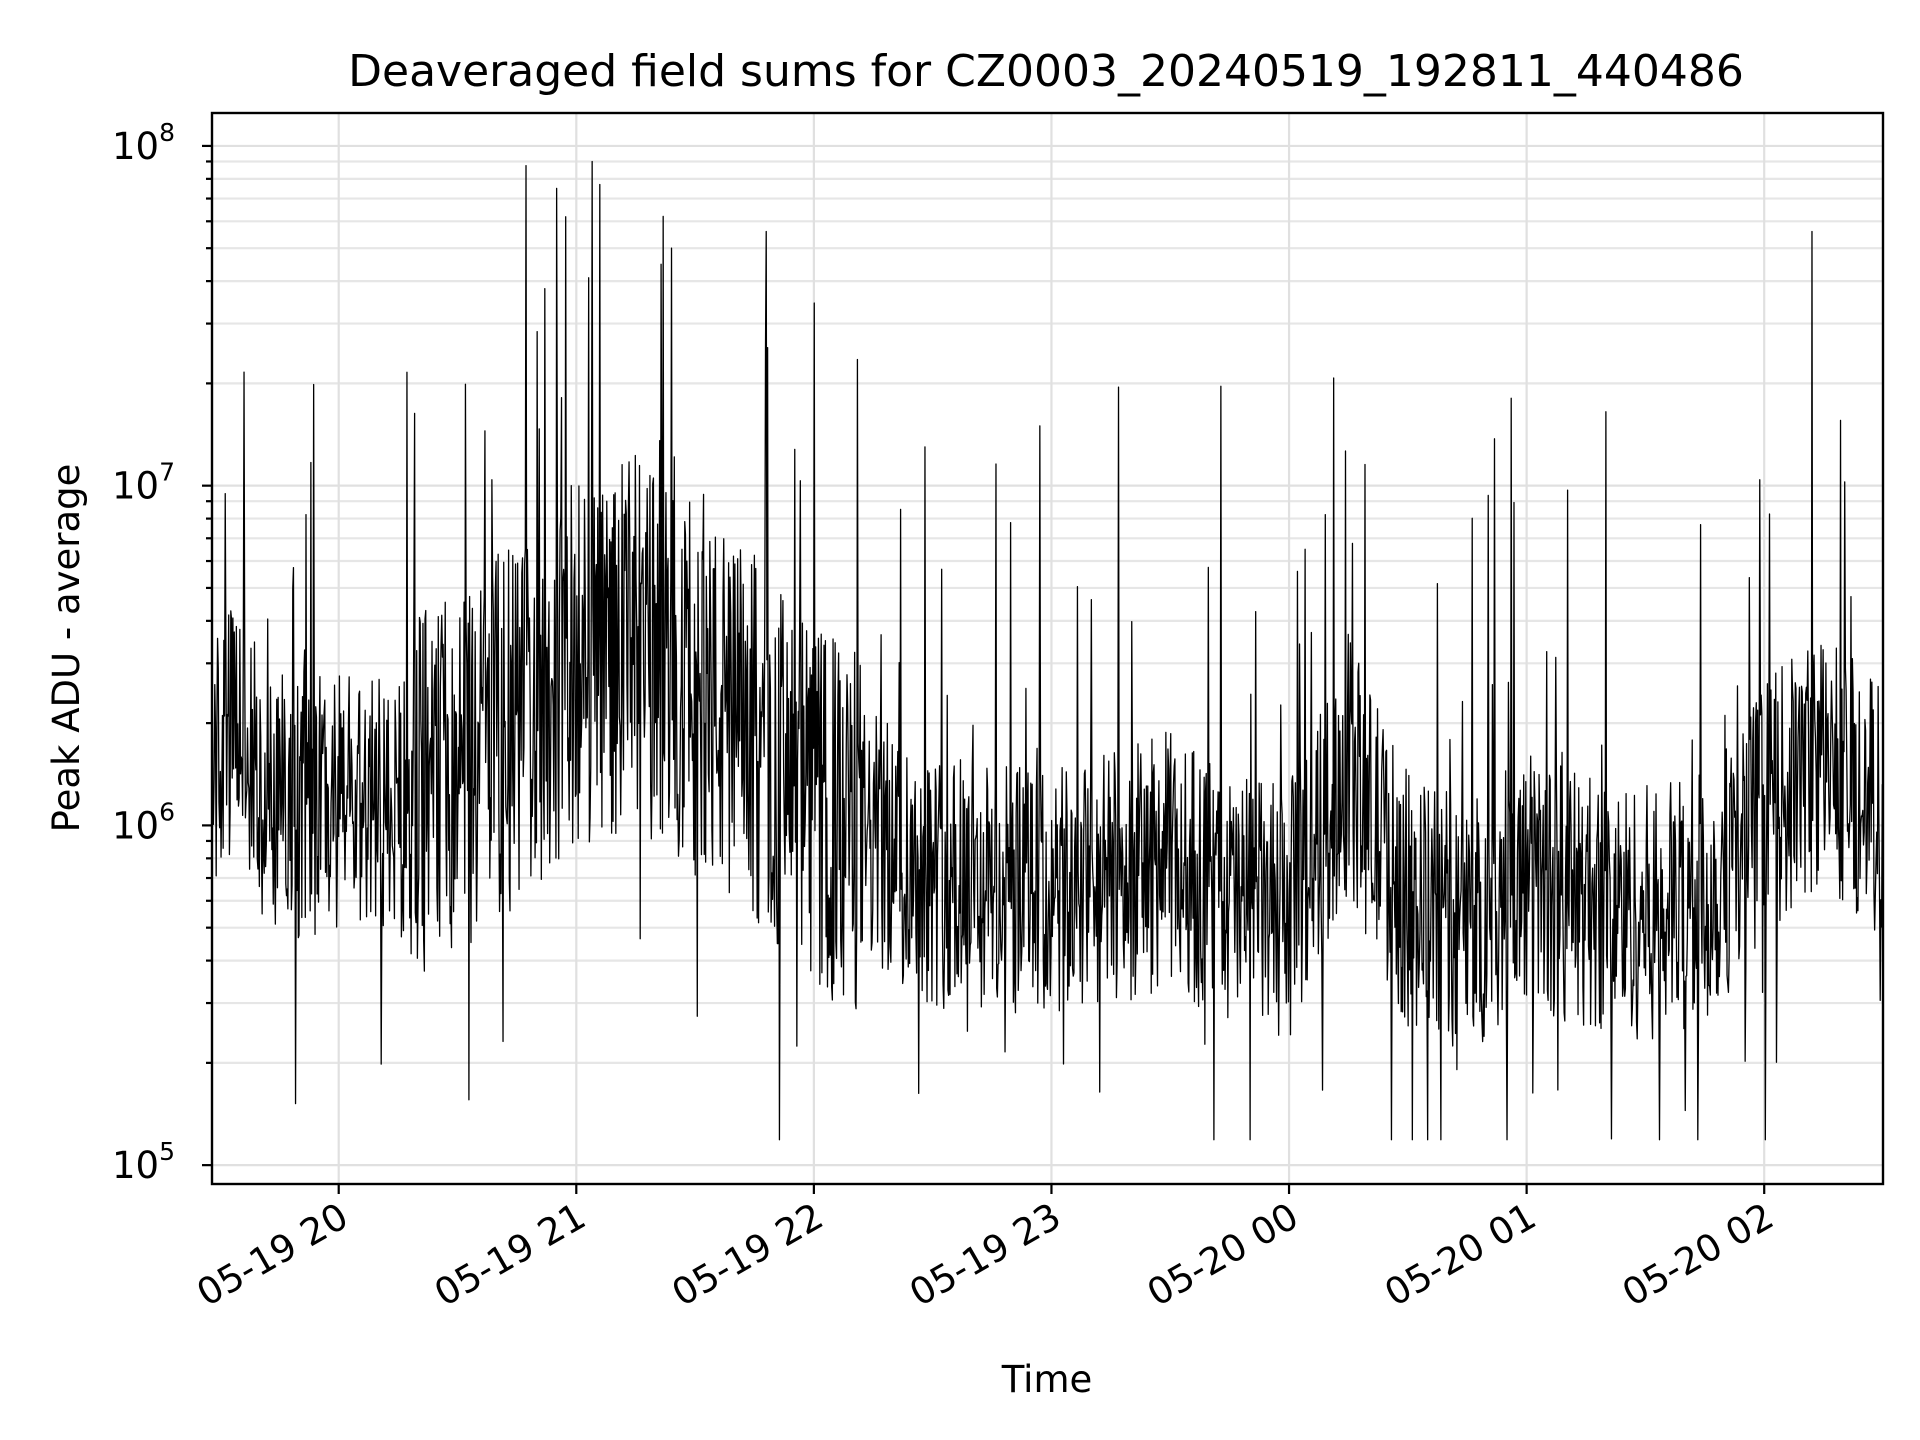 This screenshot has height=1440, width=1920. Describe the element at coordinates (1223, 1255) in the screenshot. I see `x-tick-label: 05-20 00` at that location.